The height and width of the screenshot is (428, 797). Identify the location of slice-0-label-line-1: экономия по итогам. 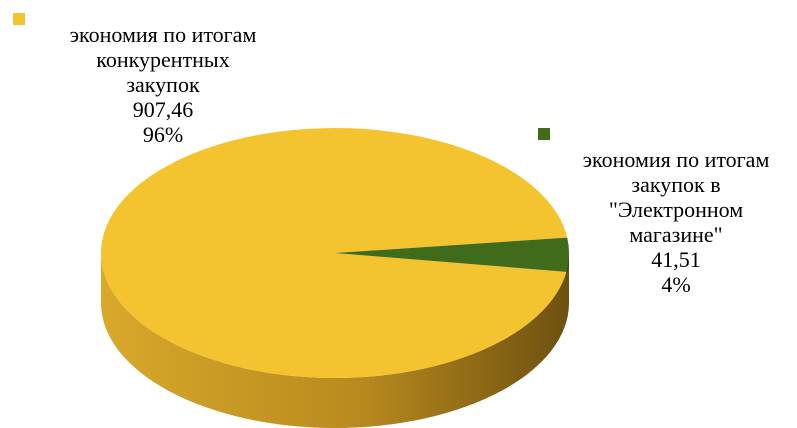
(163, 34).